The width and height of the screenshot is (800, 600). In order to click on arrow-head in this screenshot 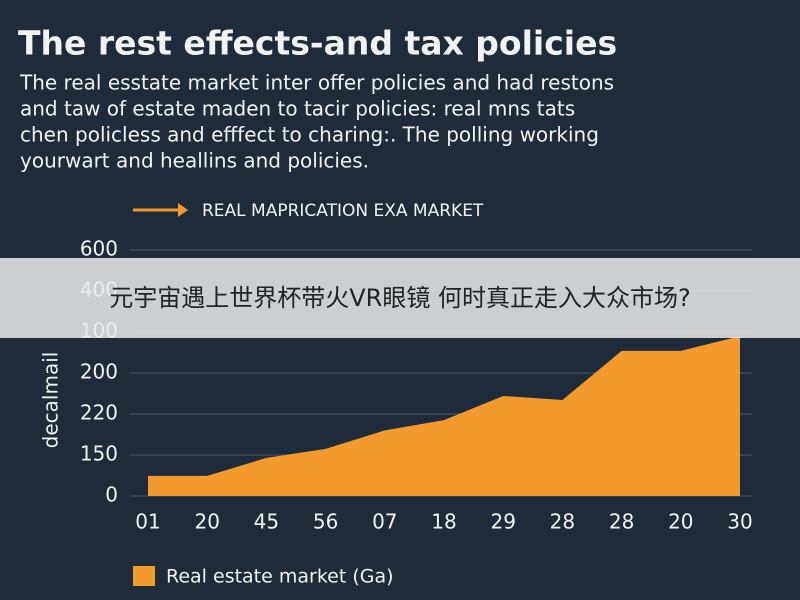, I will do `click(183, 210)`.